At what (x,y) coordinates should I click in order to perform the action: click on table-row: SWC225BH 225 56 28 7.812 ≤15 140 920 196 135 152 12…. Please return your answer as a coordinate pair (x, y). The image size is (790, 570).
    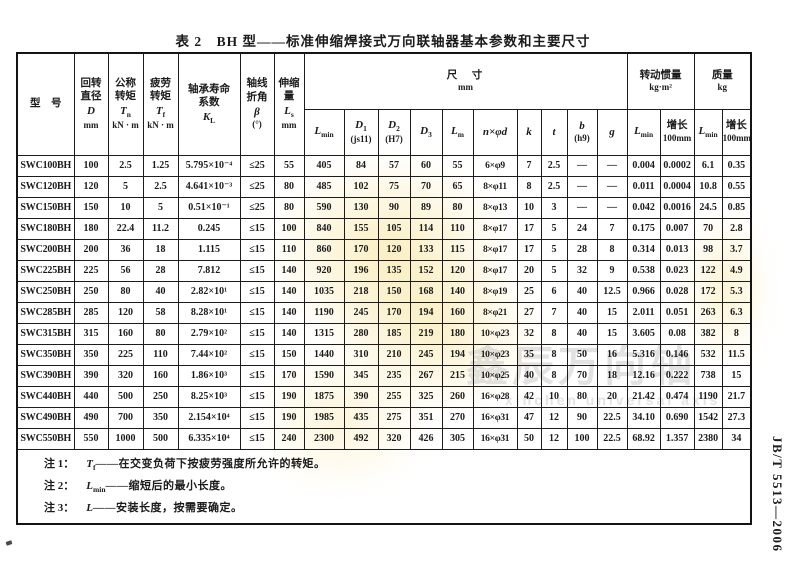
    Looking at the image, I should click on (384, 270).